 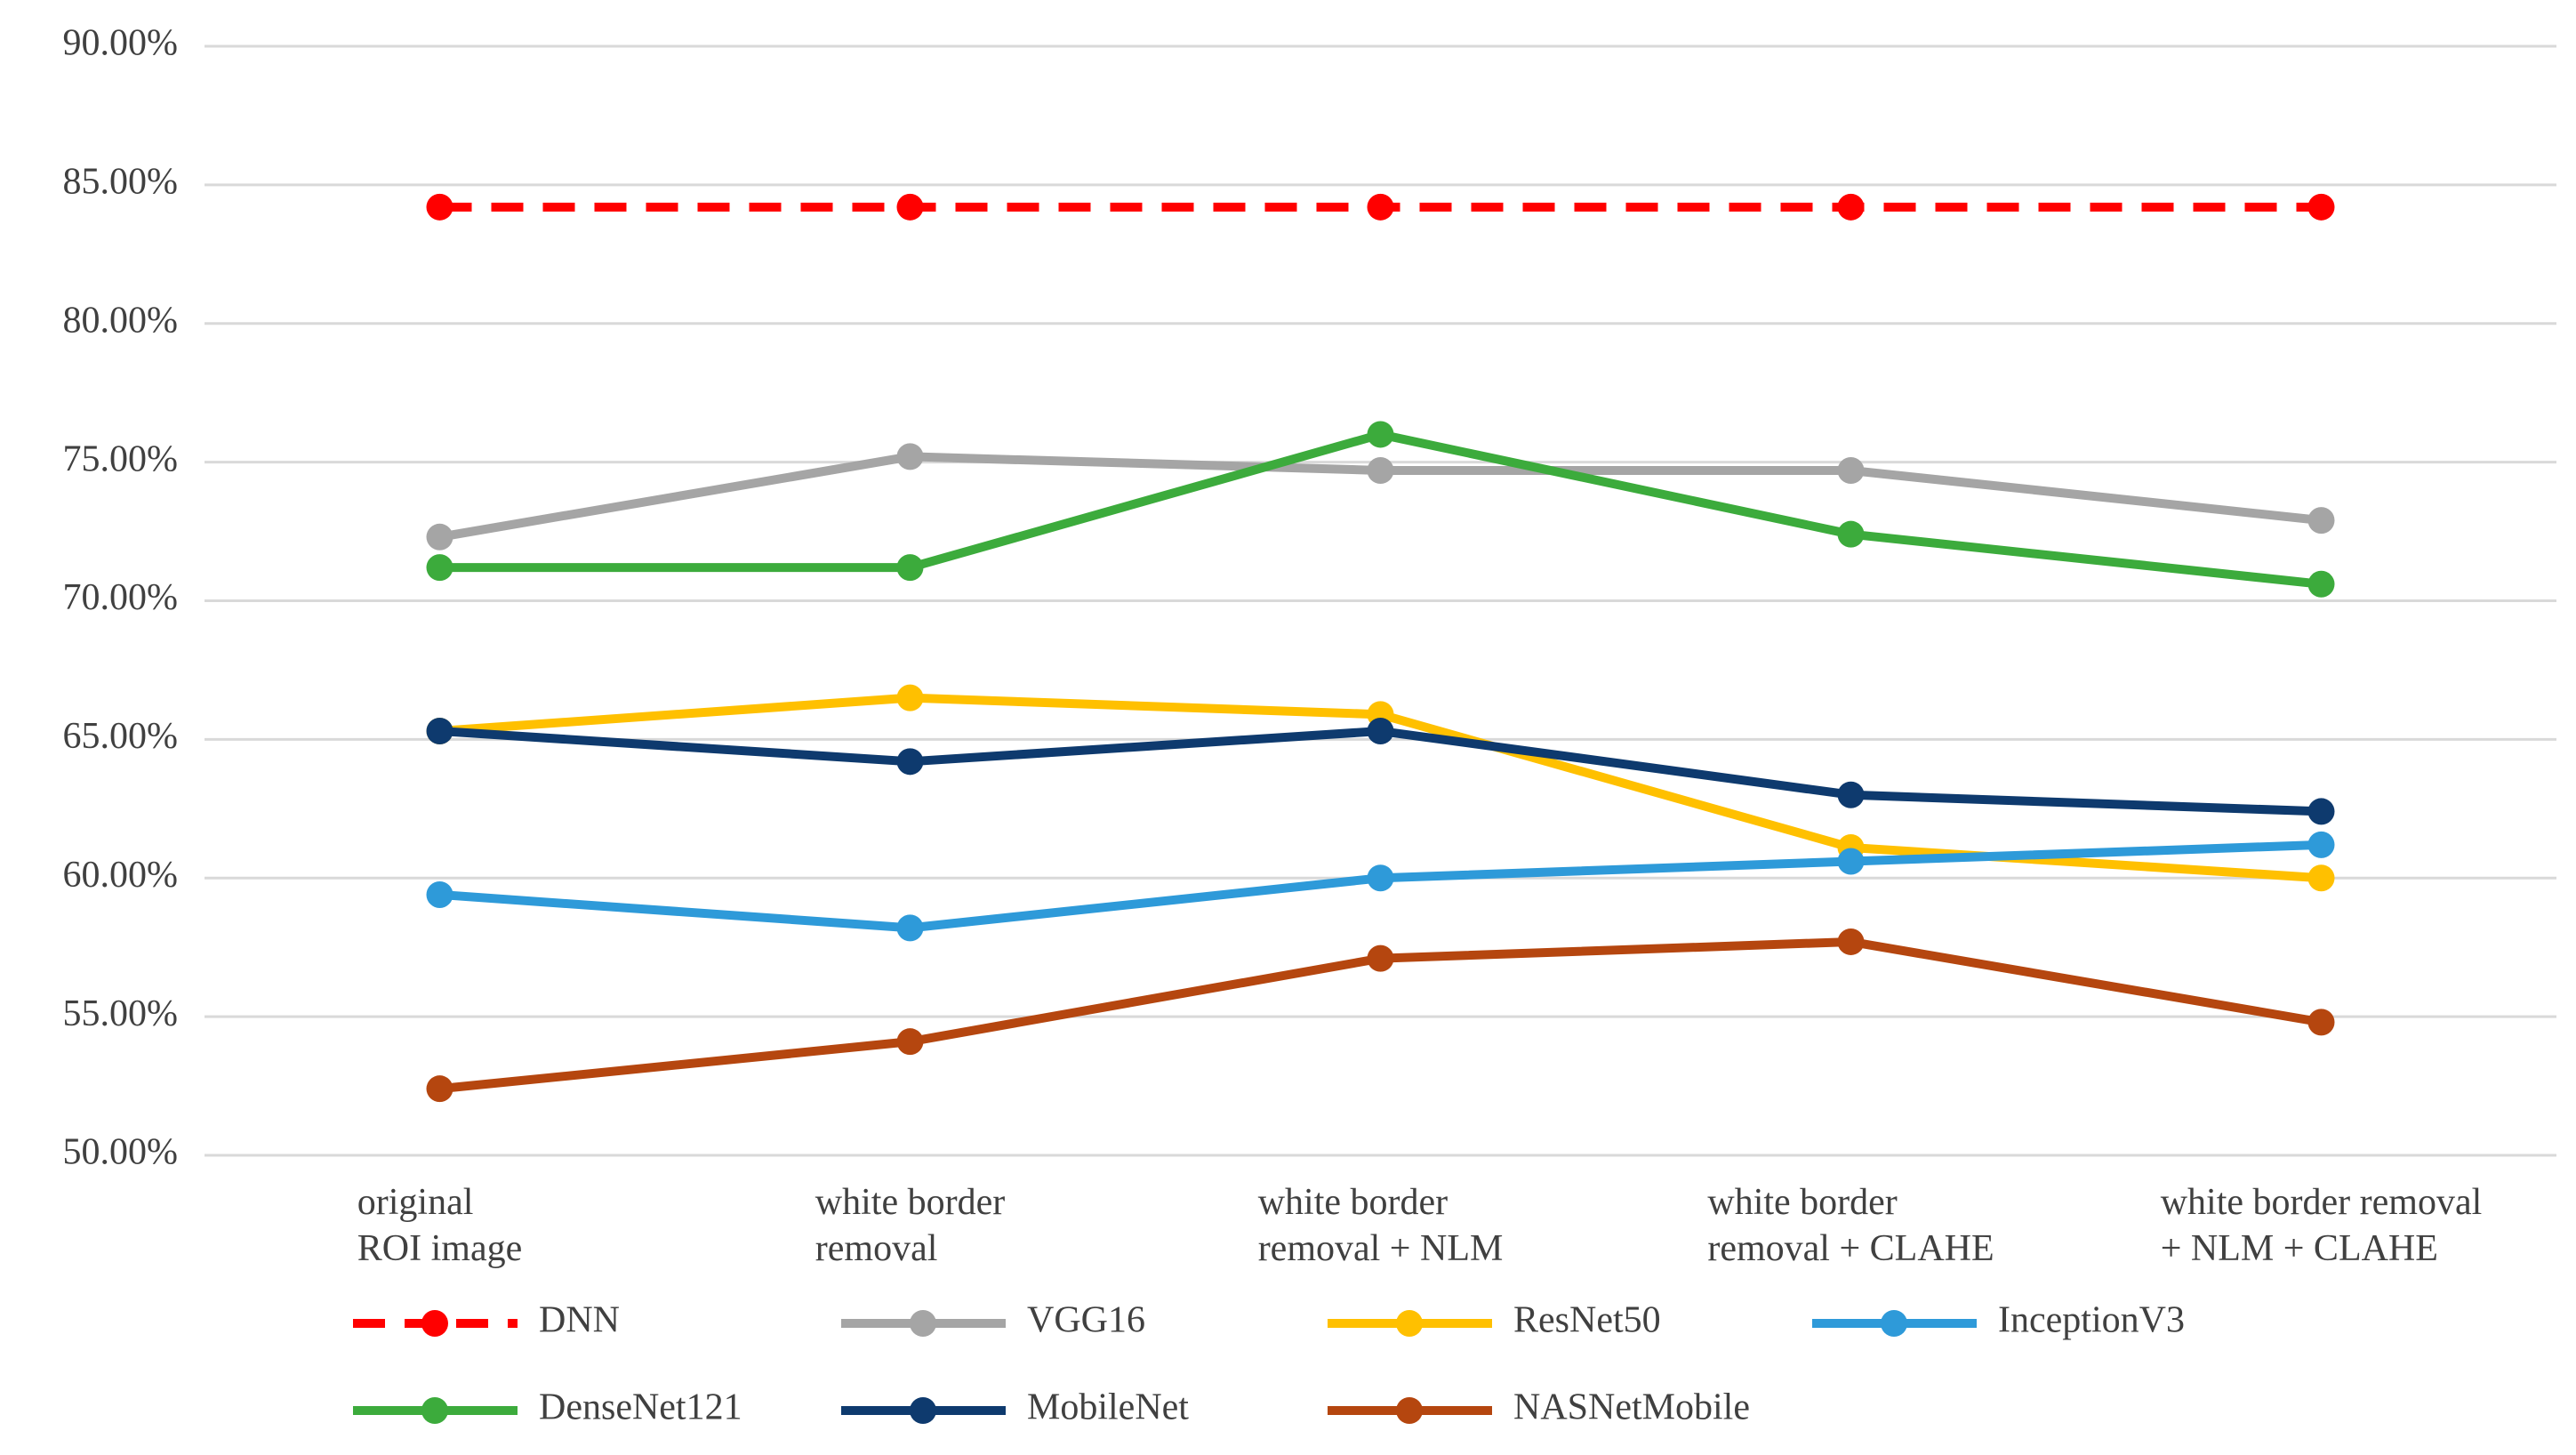 I want to click on y-tick-label: 80.00%, so click(x=121, y=321).